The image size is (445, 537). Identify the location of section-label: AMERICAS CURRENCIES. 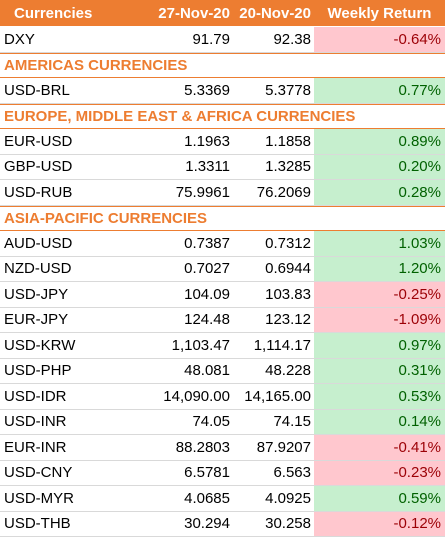
(222, 65).